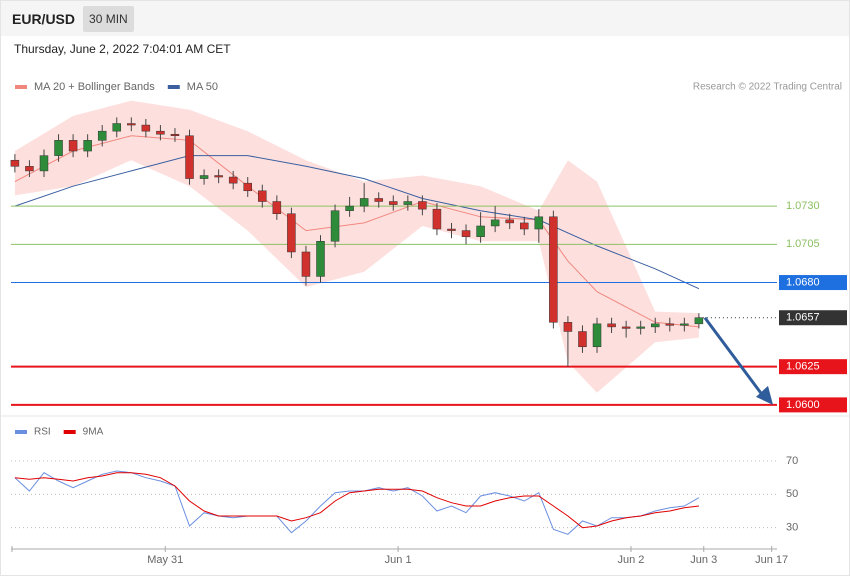  Describe the element at coordinates (108, 18) in the screenshot. I see `timeframe: 30 MIN` at that location.